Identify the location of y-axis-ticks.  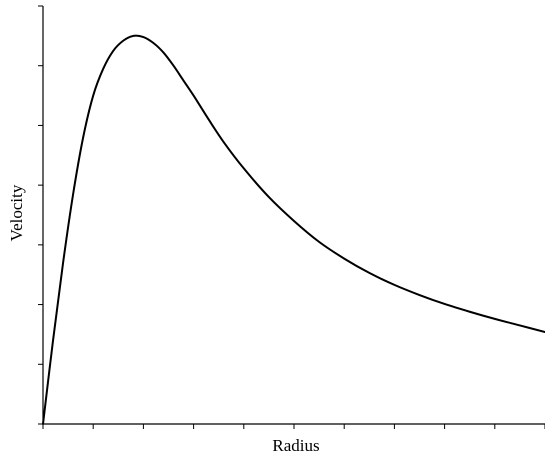
(40, 215).